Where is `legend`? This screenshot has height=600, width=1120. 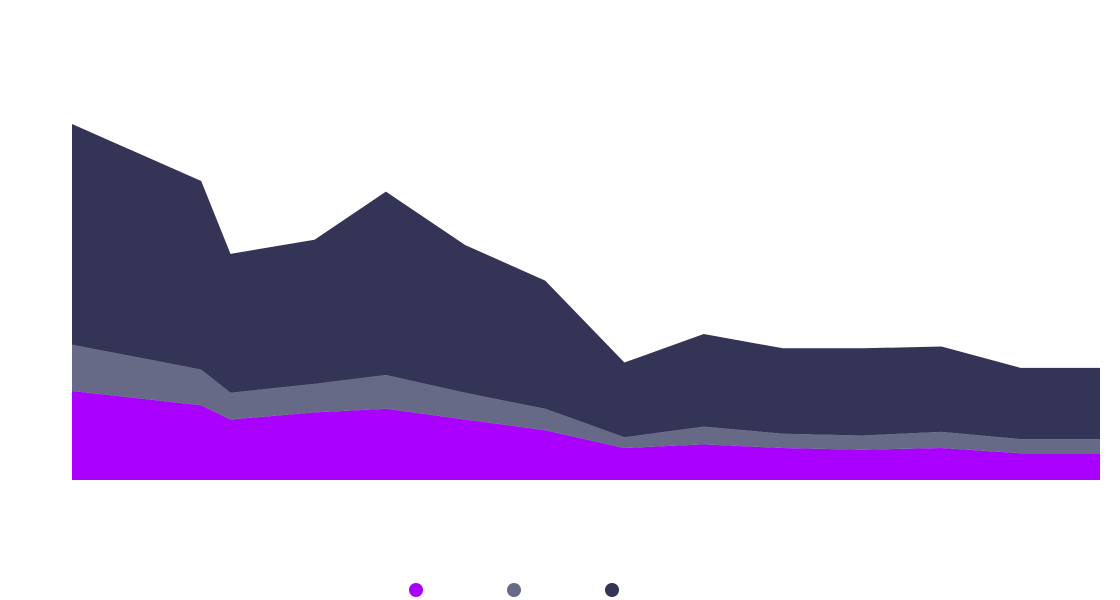 legend is located at coordinates (514, 590).